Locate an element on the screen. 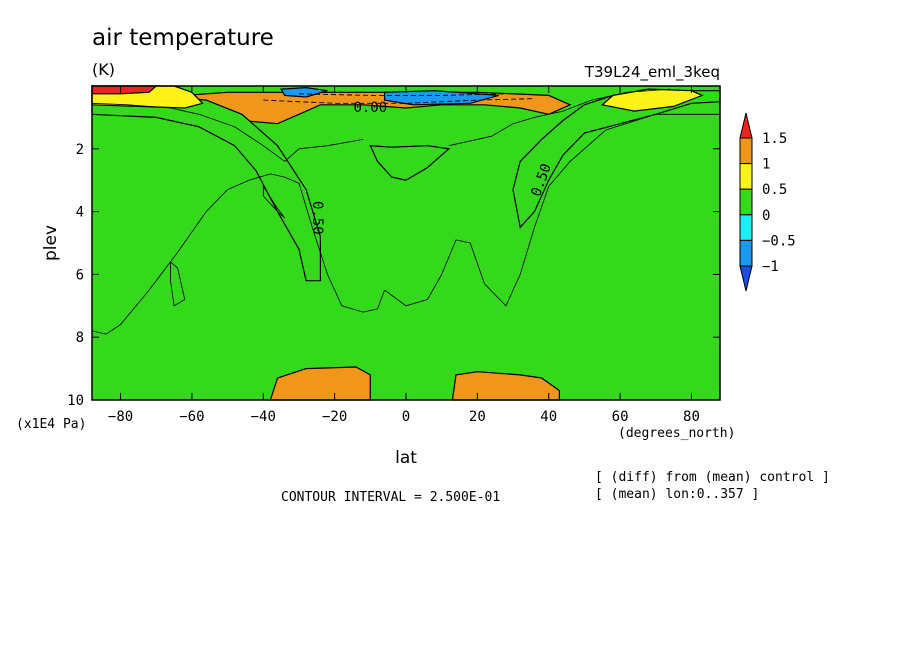 This screenshot has width=904, height=654. y-tick-label: 2 is located at coordinates (80, 150).